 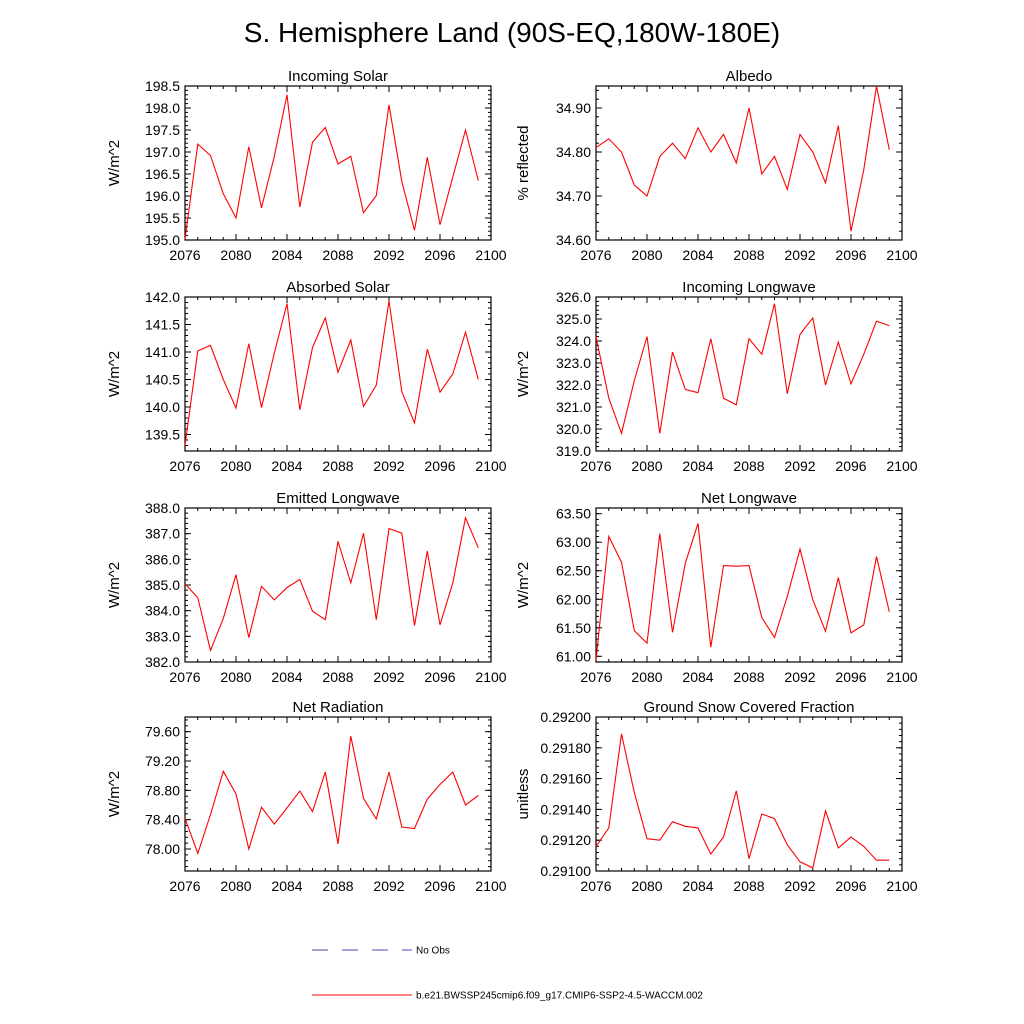 I want to click on panel-title: Ground Snow Covered Fraction, so click(x=749, y=707).